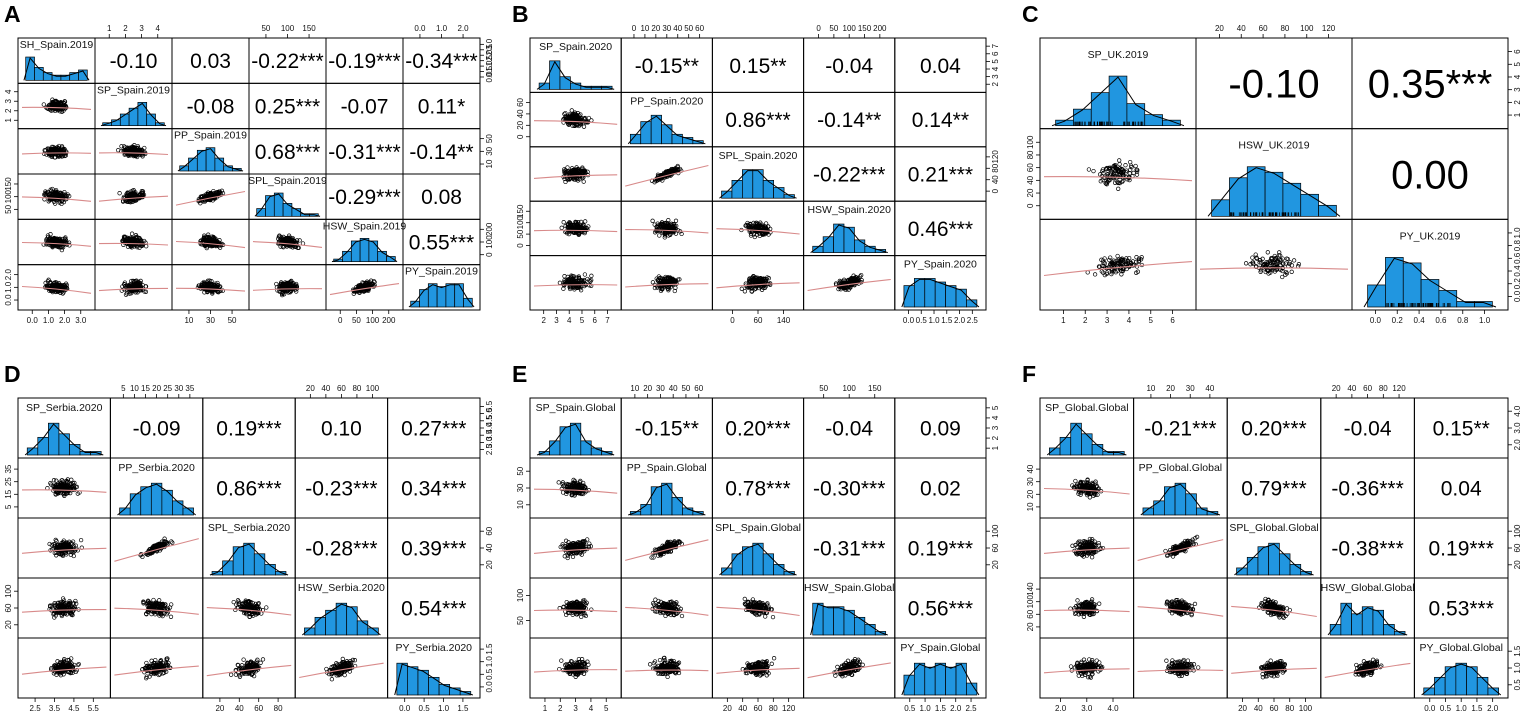  I want to click on tick-label: 0.8, so click(1463, 320).